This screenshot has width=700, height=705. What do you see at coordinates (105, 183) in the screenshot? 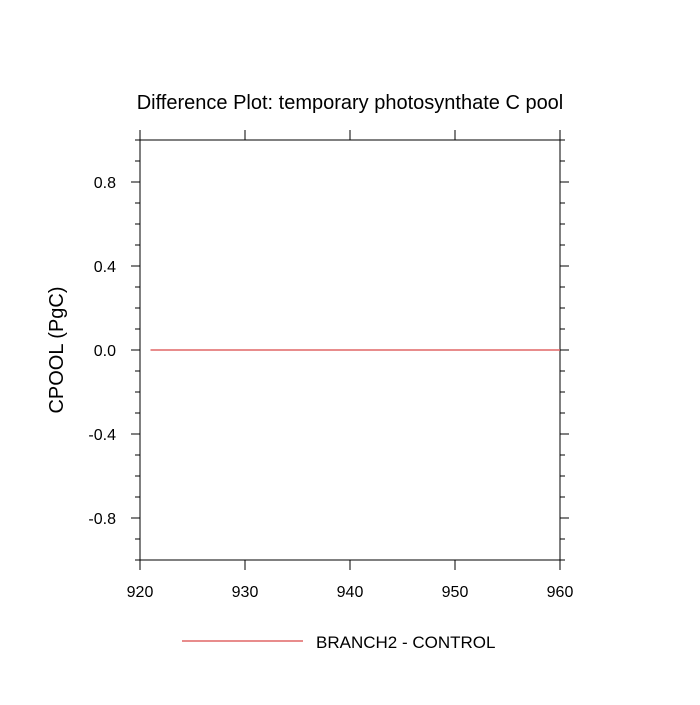
I see `y-tick-label: 0.8` at bounding box center [105, 183].